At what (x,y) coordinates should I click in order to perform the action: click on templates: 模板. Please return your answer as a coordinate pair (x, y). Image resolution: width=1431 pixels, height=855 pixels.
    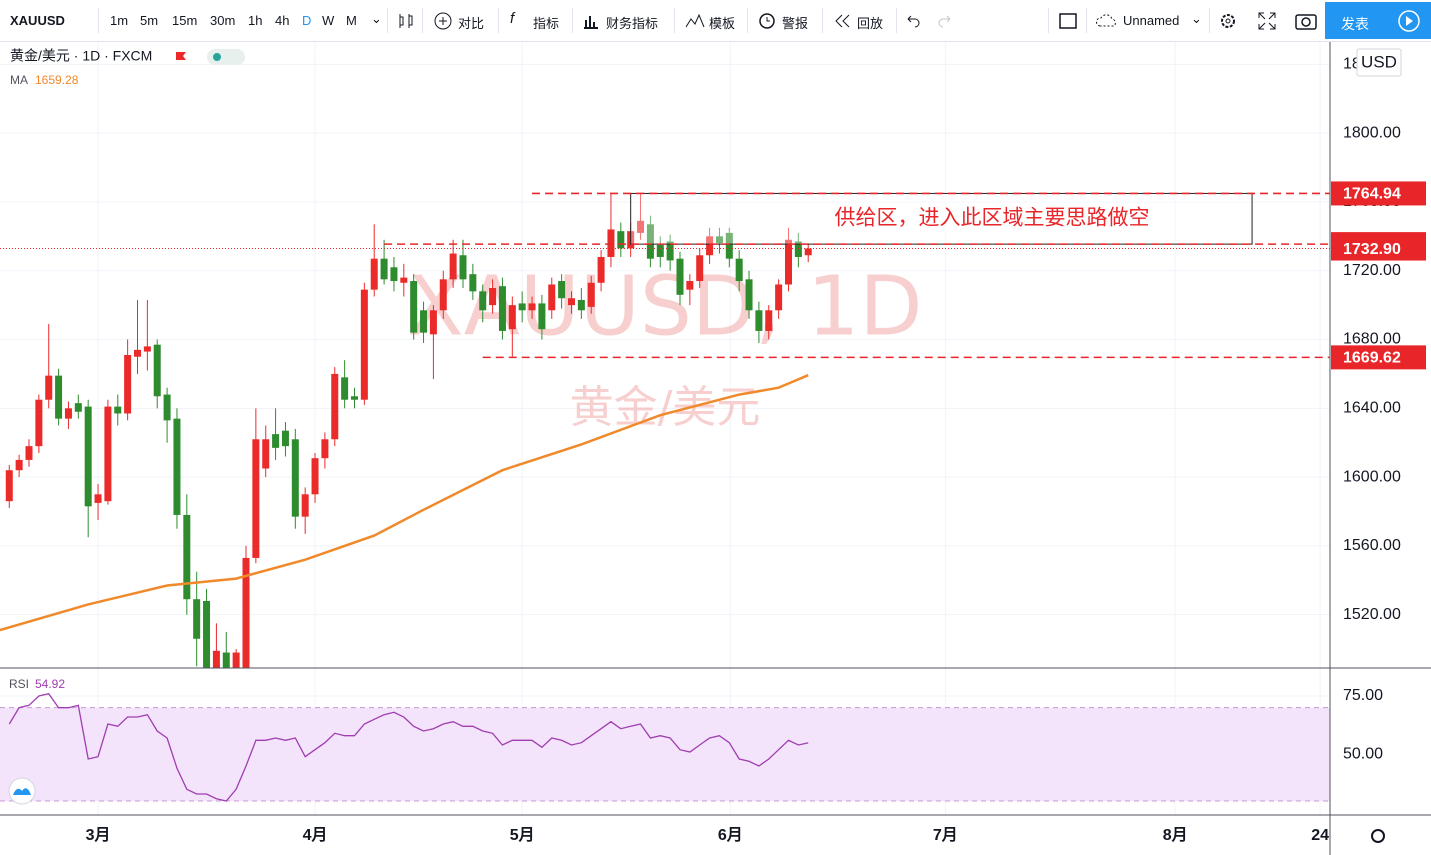
    Looking at the image, I should click on (722, 23).